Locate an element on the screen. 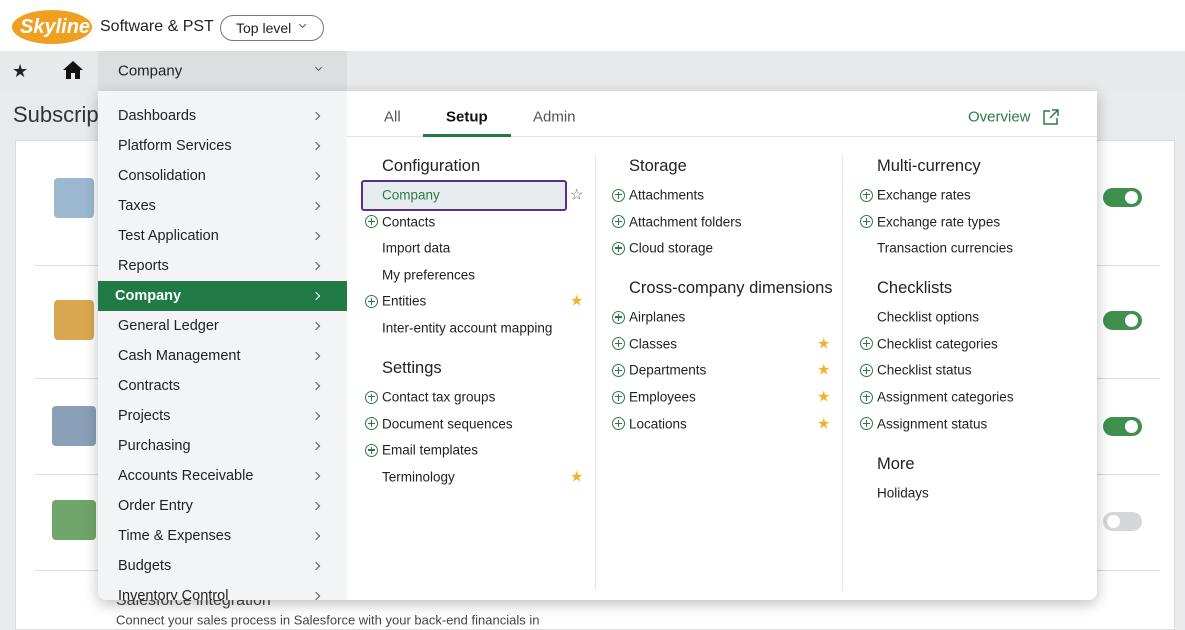  sidebar-item: Contracts is located at coordinates (149, 385).